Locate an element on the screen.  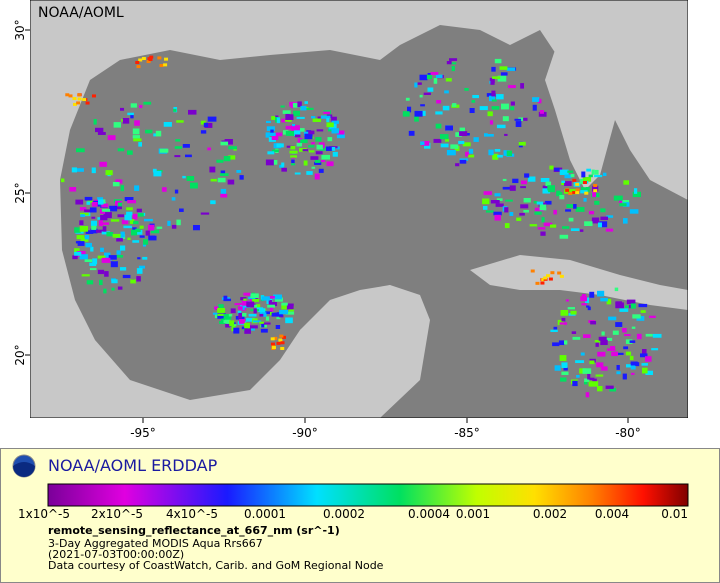
colorbar-label: 0.0004 is located at coordinates (429, 514).